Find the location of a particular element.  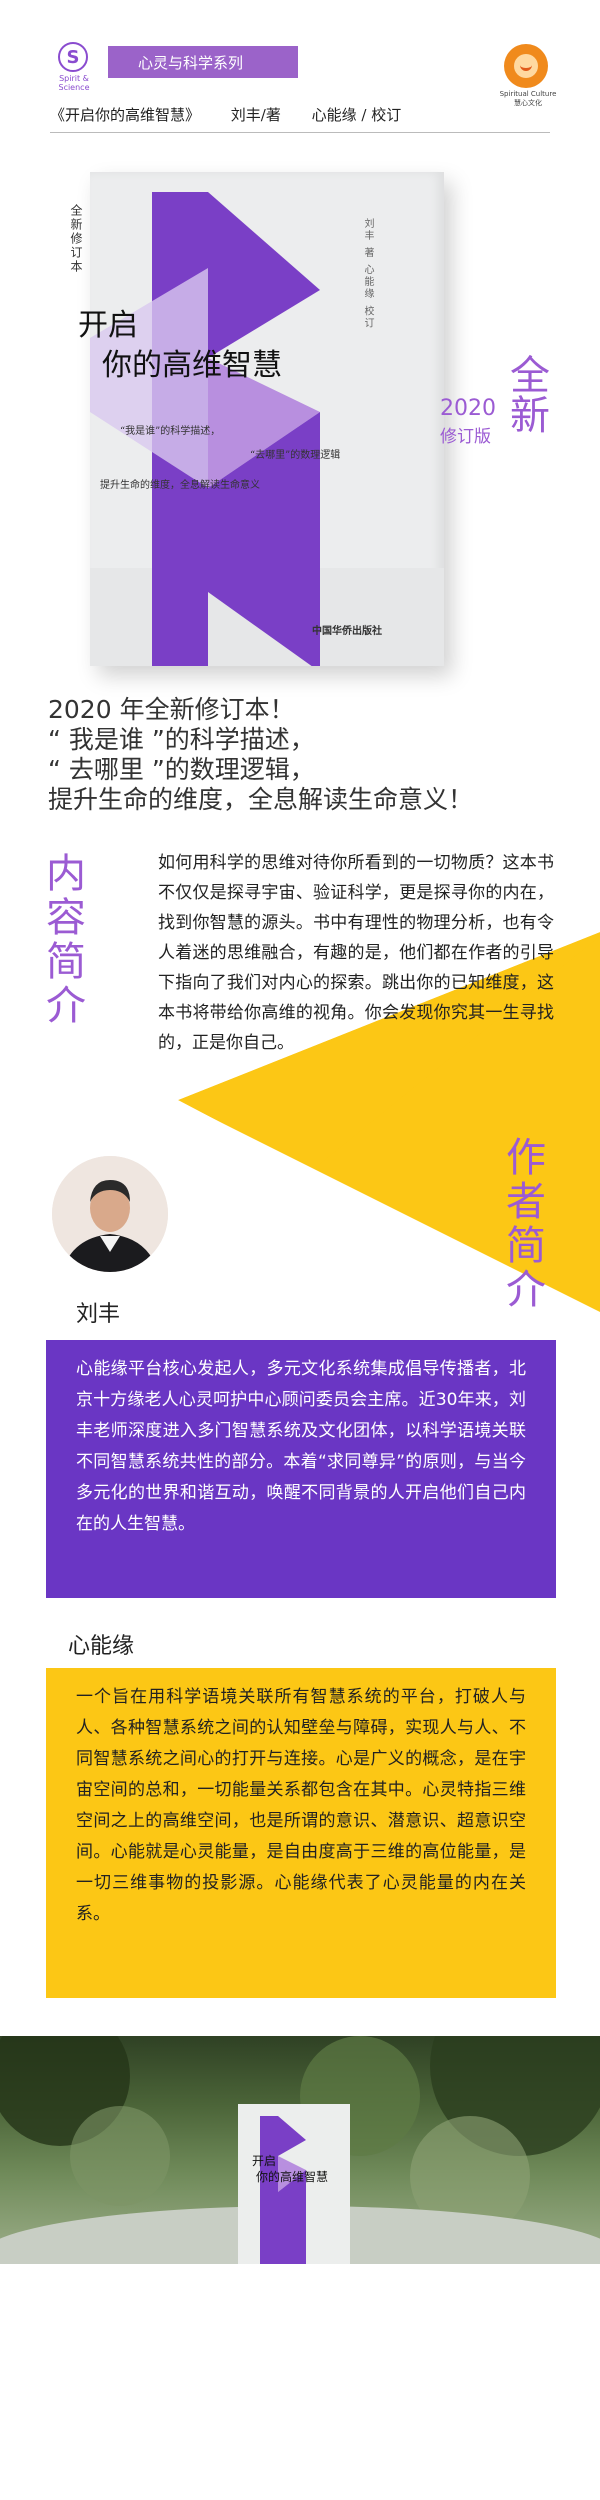

intro-background is located at coordinates (385, 1082).